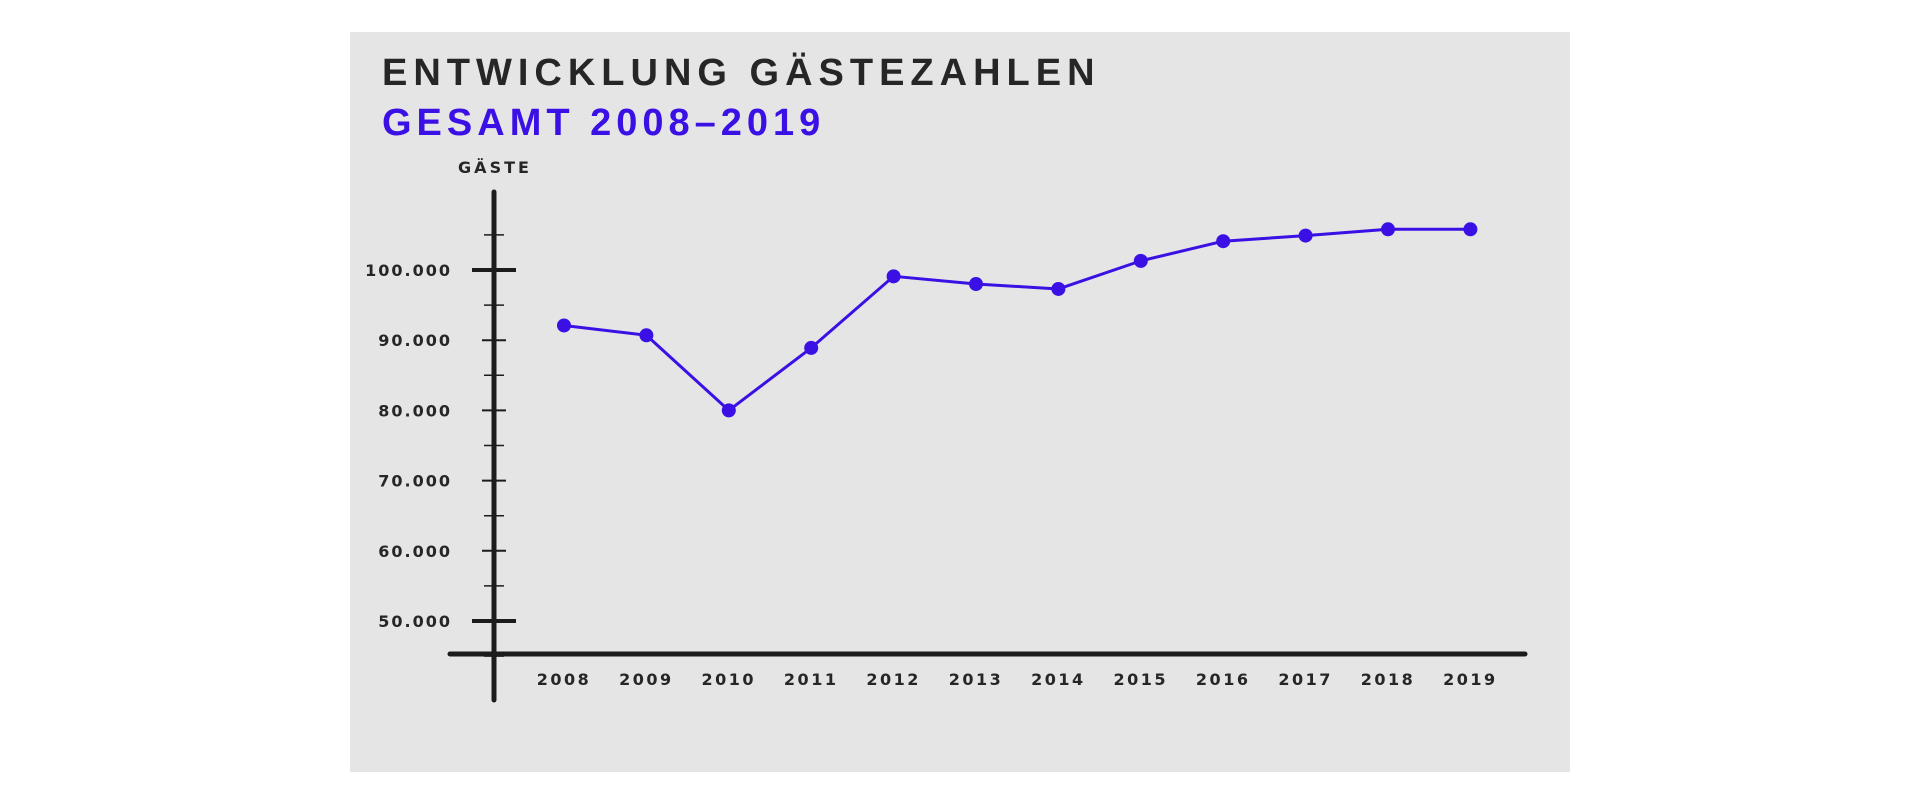  What do you see at coordinates (646, 679) in the screenshot?
I see `x-tick-label: 2009` at bounding box center [646, 679].